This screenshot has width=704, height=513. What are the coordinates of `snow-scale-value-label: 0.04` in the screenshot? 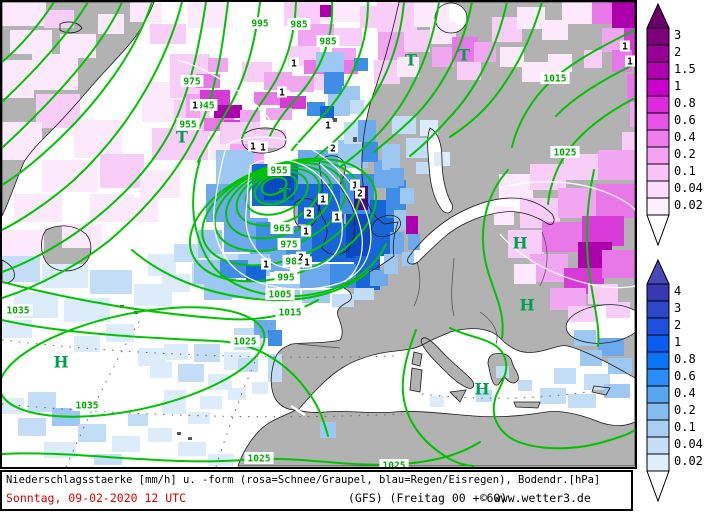 It's located at (688, 188).